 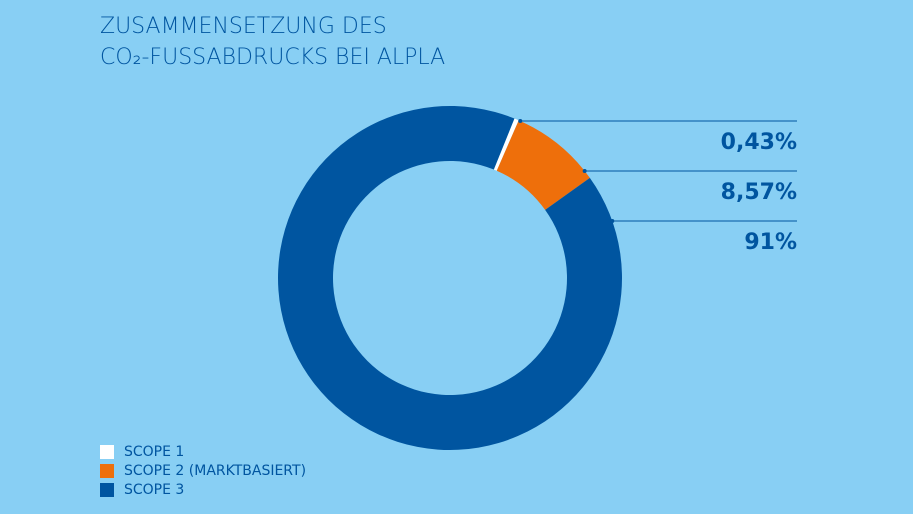 What do you see at coordinates (243, 26) in the screenshot?
I see `chart-title: ZUSAMMENSETZUNG DES` at bounding box center [243, 26].